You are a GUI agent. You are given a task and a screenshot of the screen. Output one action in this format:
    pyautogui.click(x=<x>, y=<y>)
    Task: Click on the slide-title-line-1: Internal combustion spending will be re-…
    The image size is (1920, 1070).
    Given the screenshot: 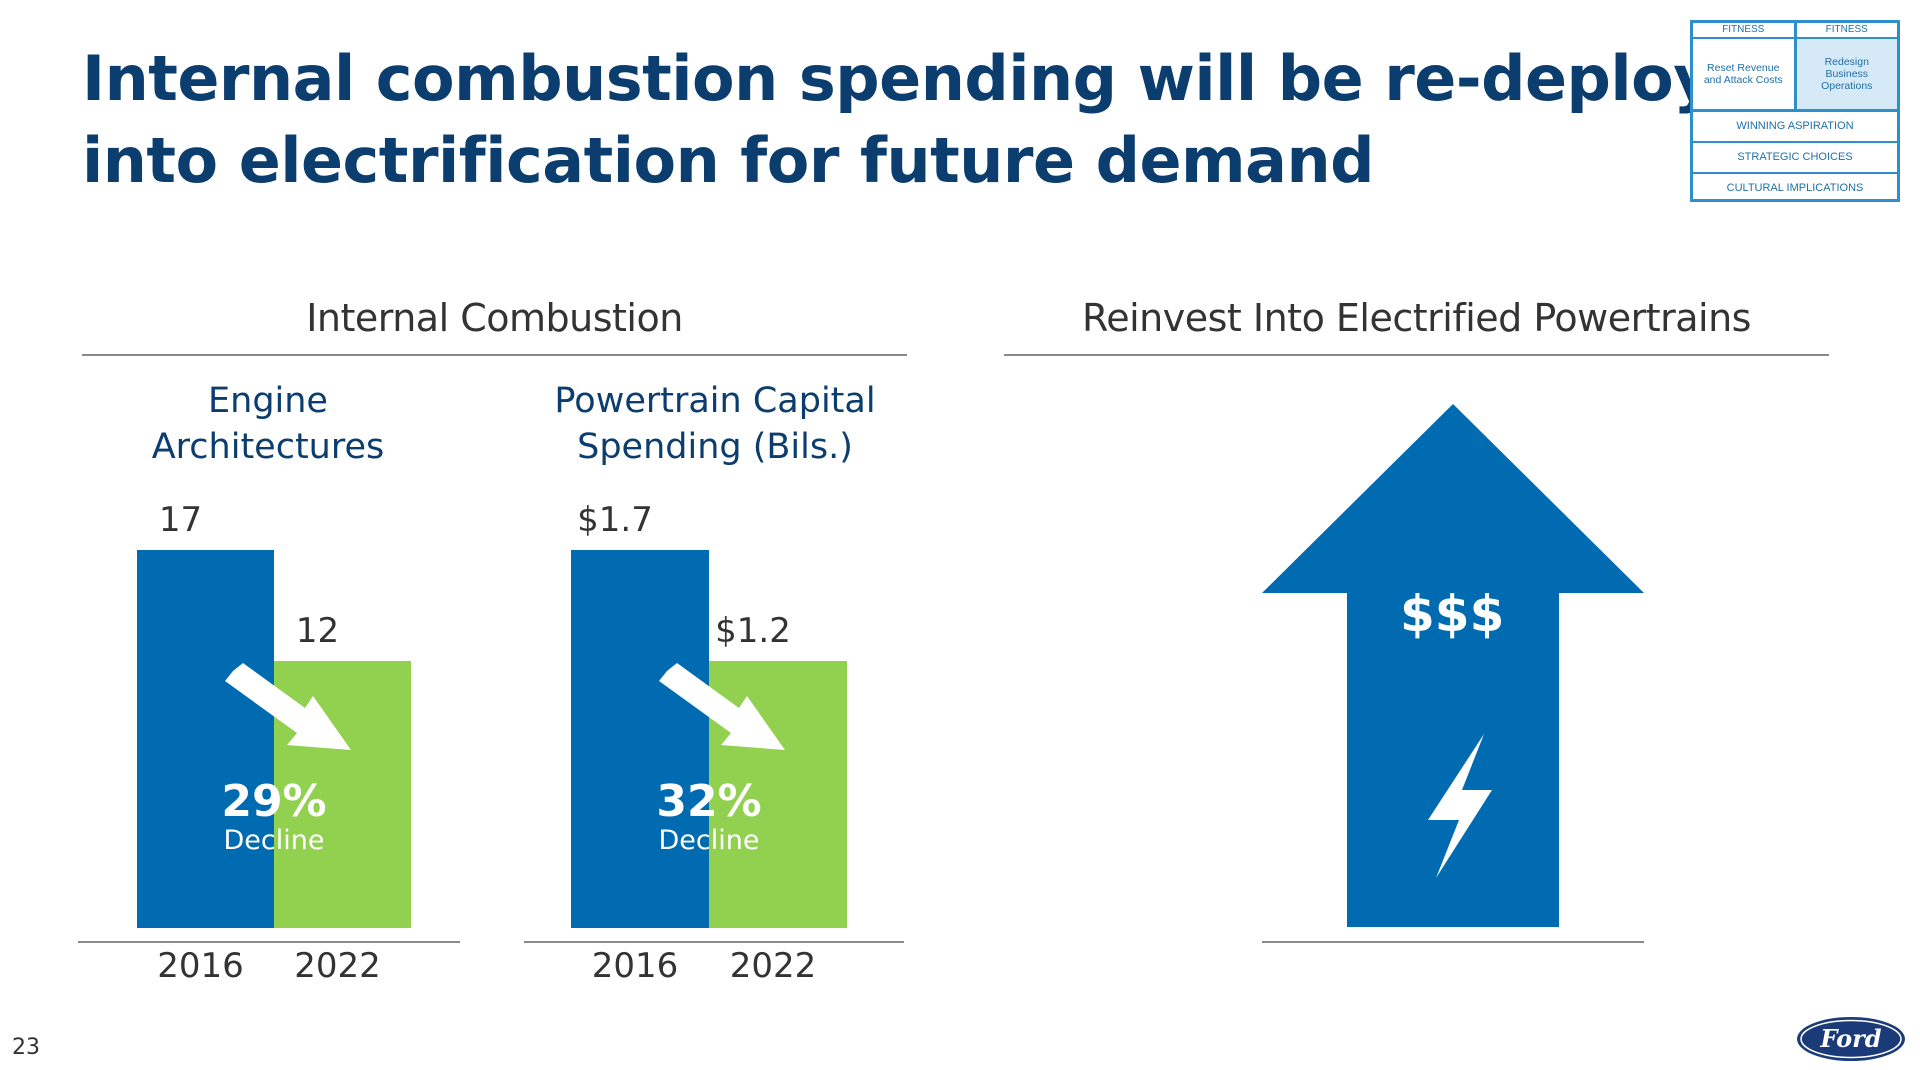 What is the action you would take?
    pyautogui.click(x=940, y=78)
    